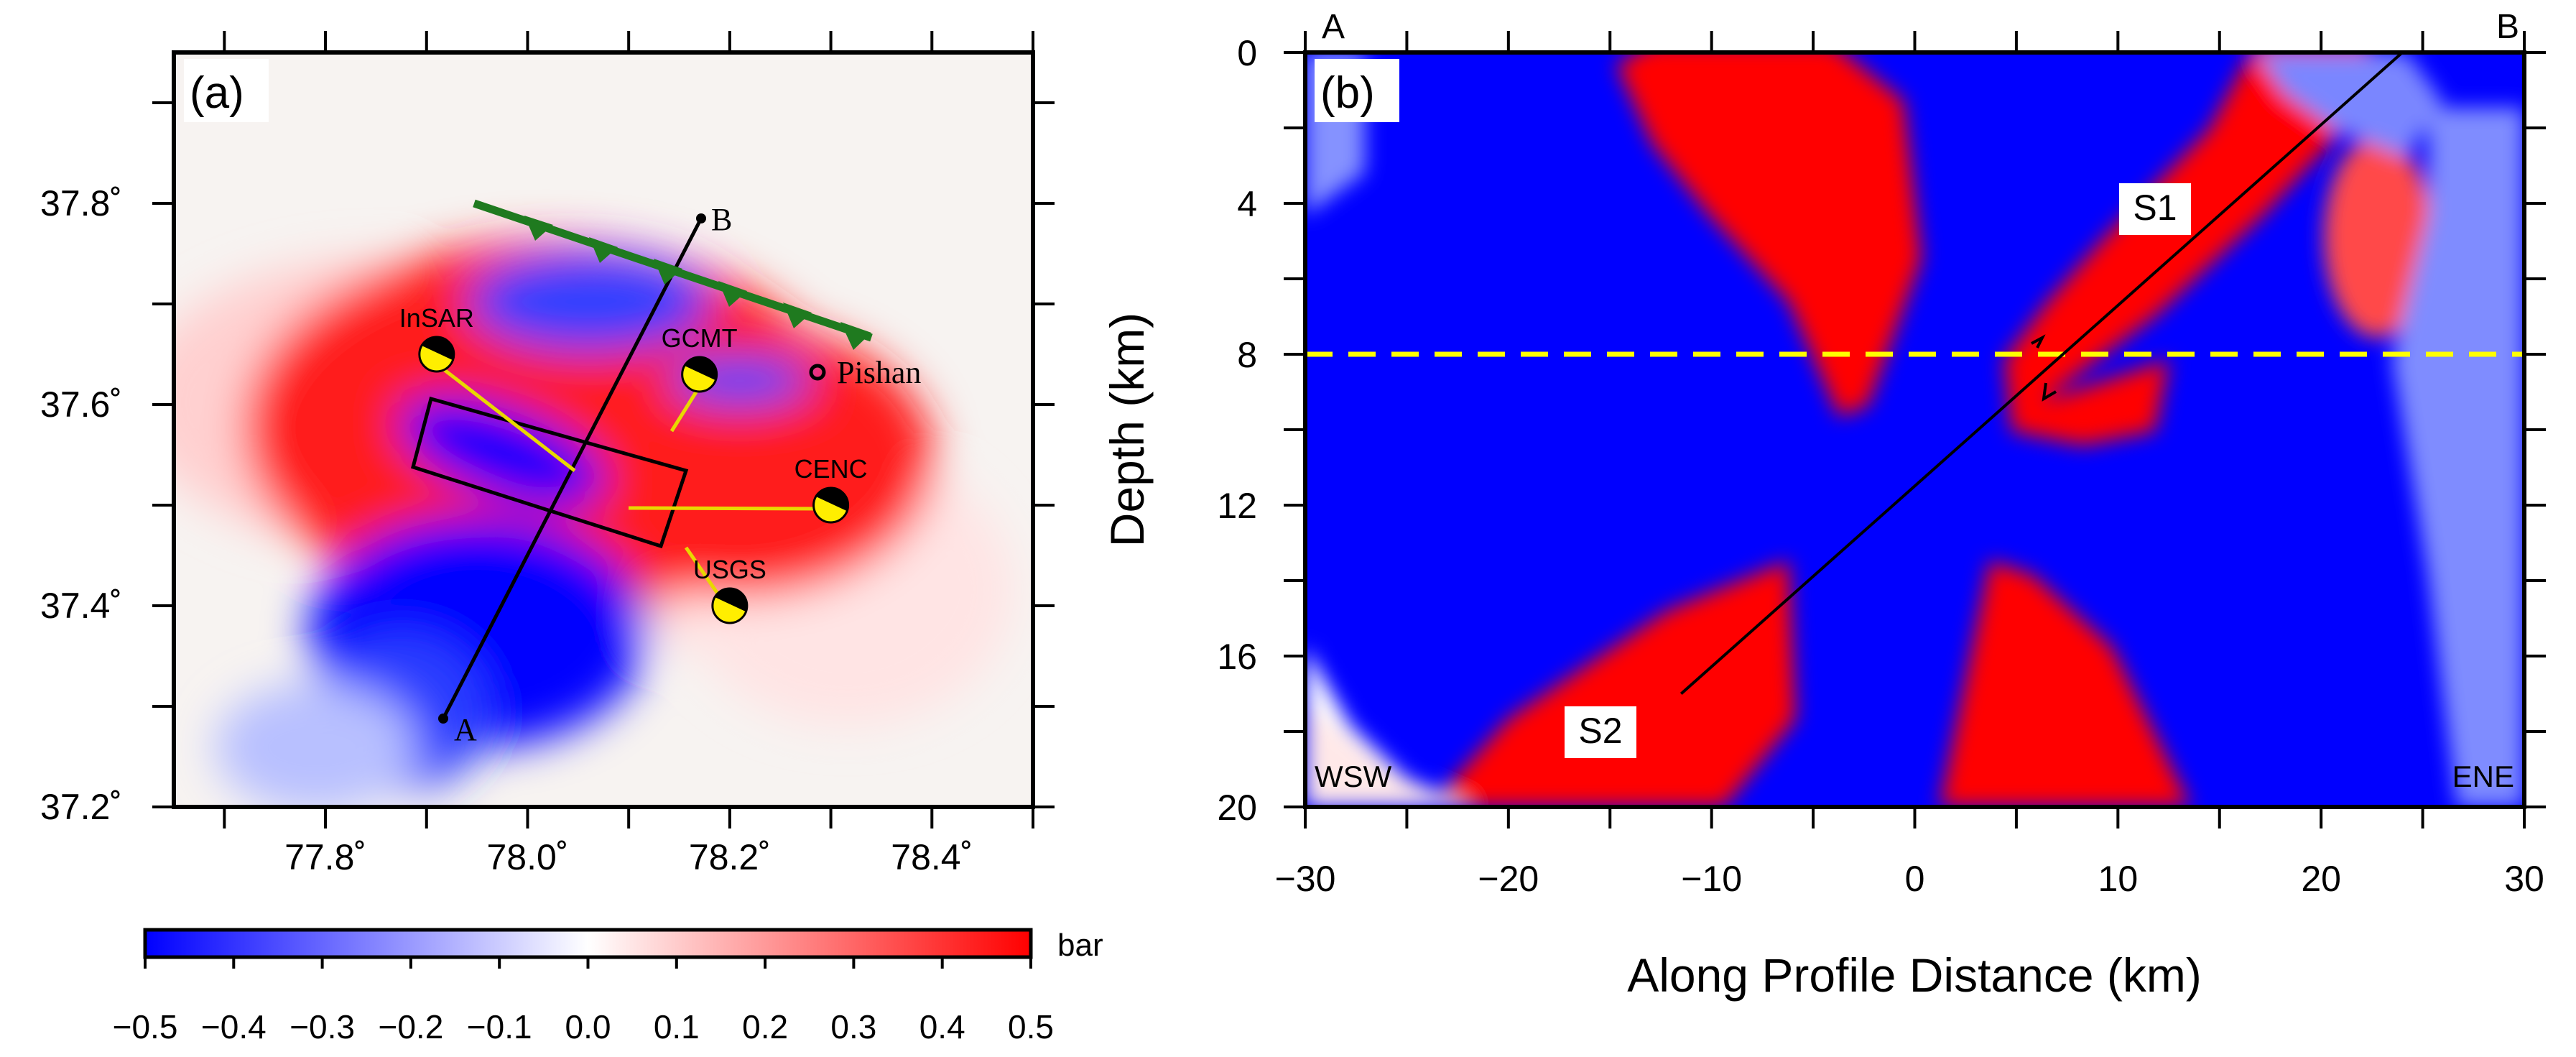  Describe the element at coordinates (1347, 93) in the screenshot. I see `panel-b-label: (b)` at that location.